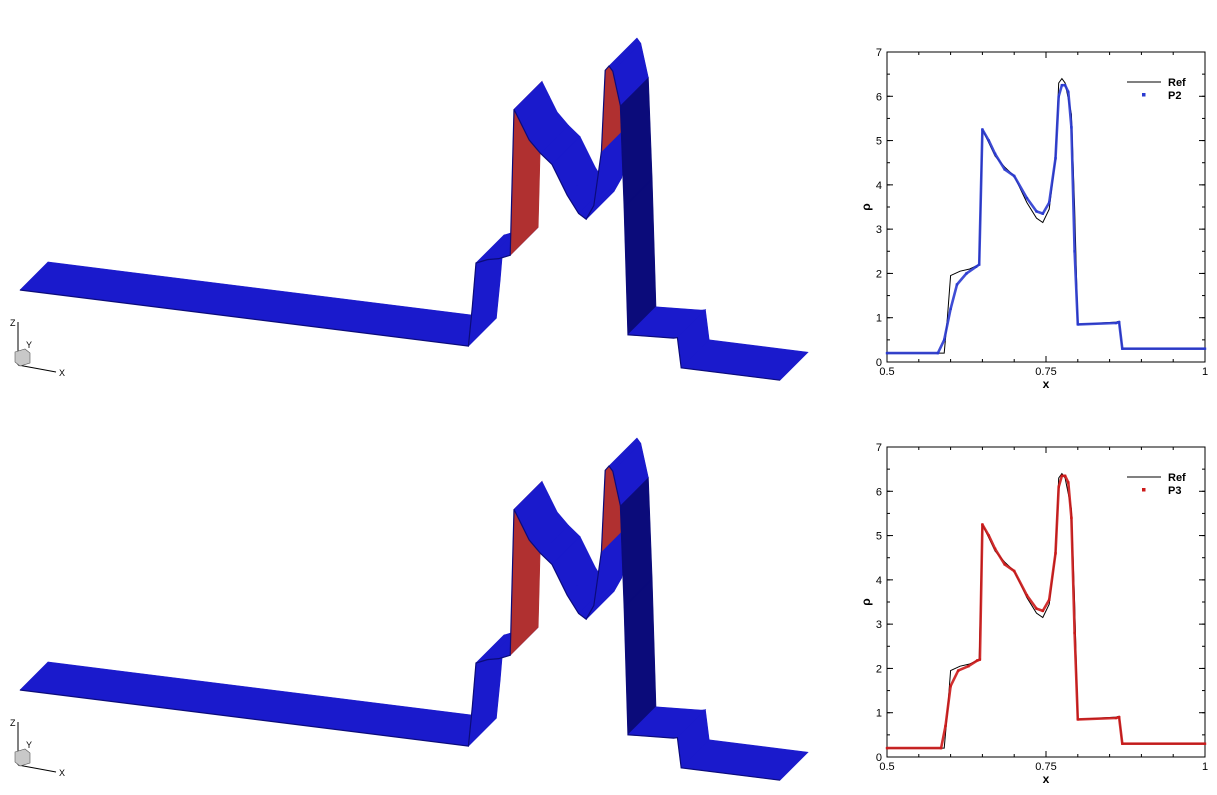 This screenshot has height=795, width=1217. What do you see at coordinates (1045, 372) in the screenshot?
I see `x-tick-label: 0.75` at bounding box center [1045, 372].